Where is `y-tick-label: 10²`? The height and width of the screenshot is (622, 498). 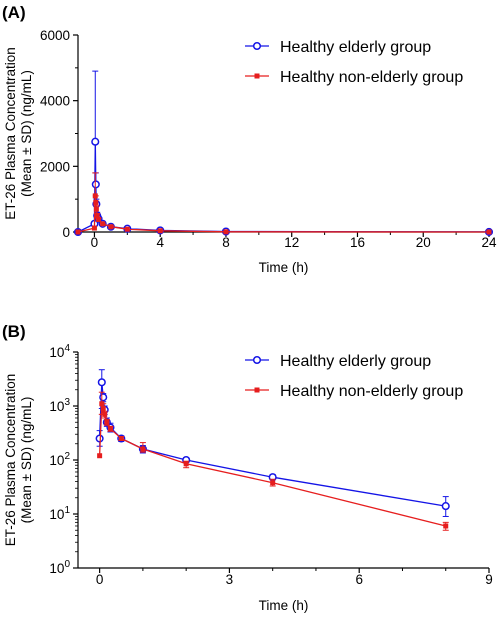 y-tick-label: 10² is located at coordinates (59, 459).